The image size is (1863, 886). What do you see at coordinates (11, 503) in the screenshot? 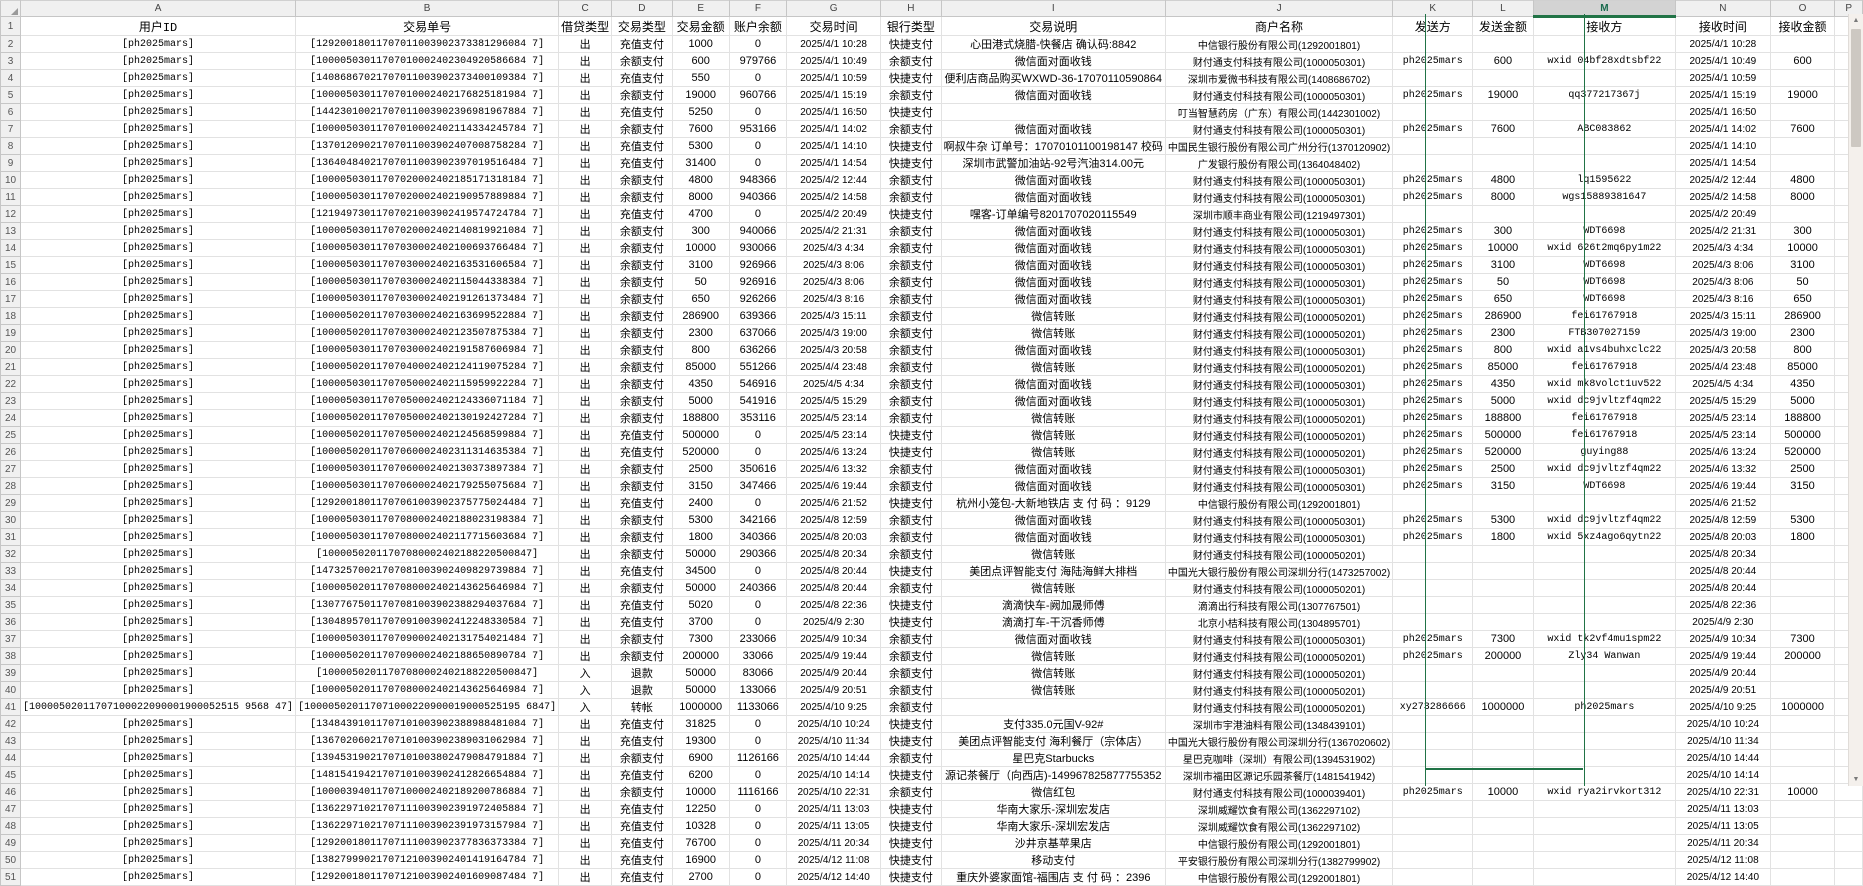
I see `row-number: 29` at bounding box center [11, 503].